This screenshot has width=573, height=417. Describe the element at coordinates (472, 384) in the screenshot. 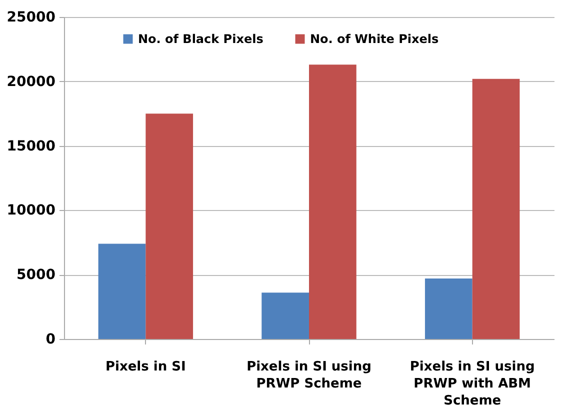

I see `x-tick-label: Pixels in SI using PRWP with ABM Scheme` at that location.